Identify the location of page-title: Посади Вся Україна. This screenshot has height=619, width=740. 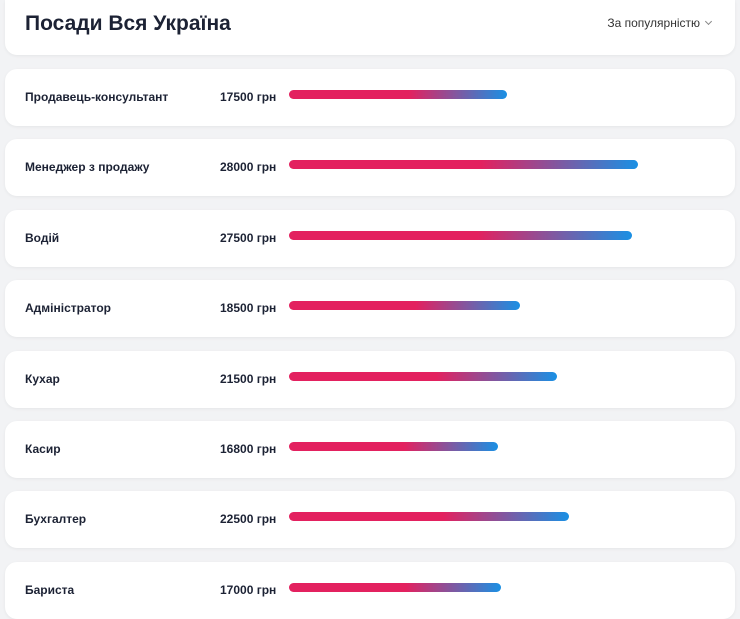
(128, 23).